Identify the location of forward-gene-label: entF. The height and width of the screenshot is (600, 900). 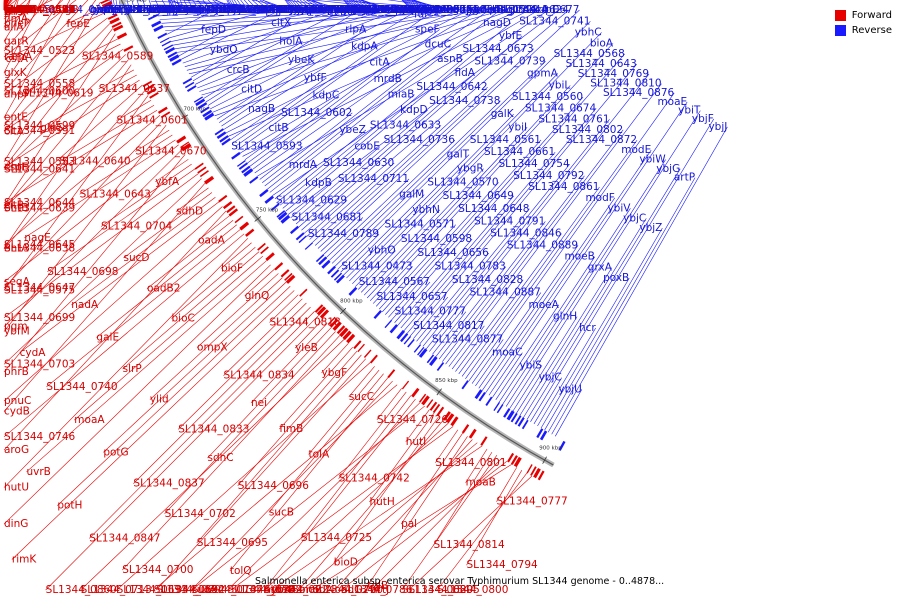
(15, 167).